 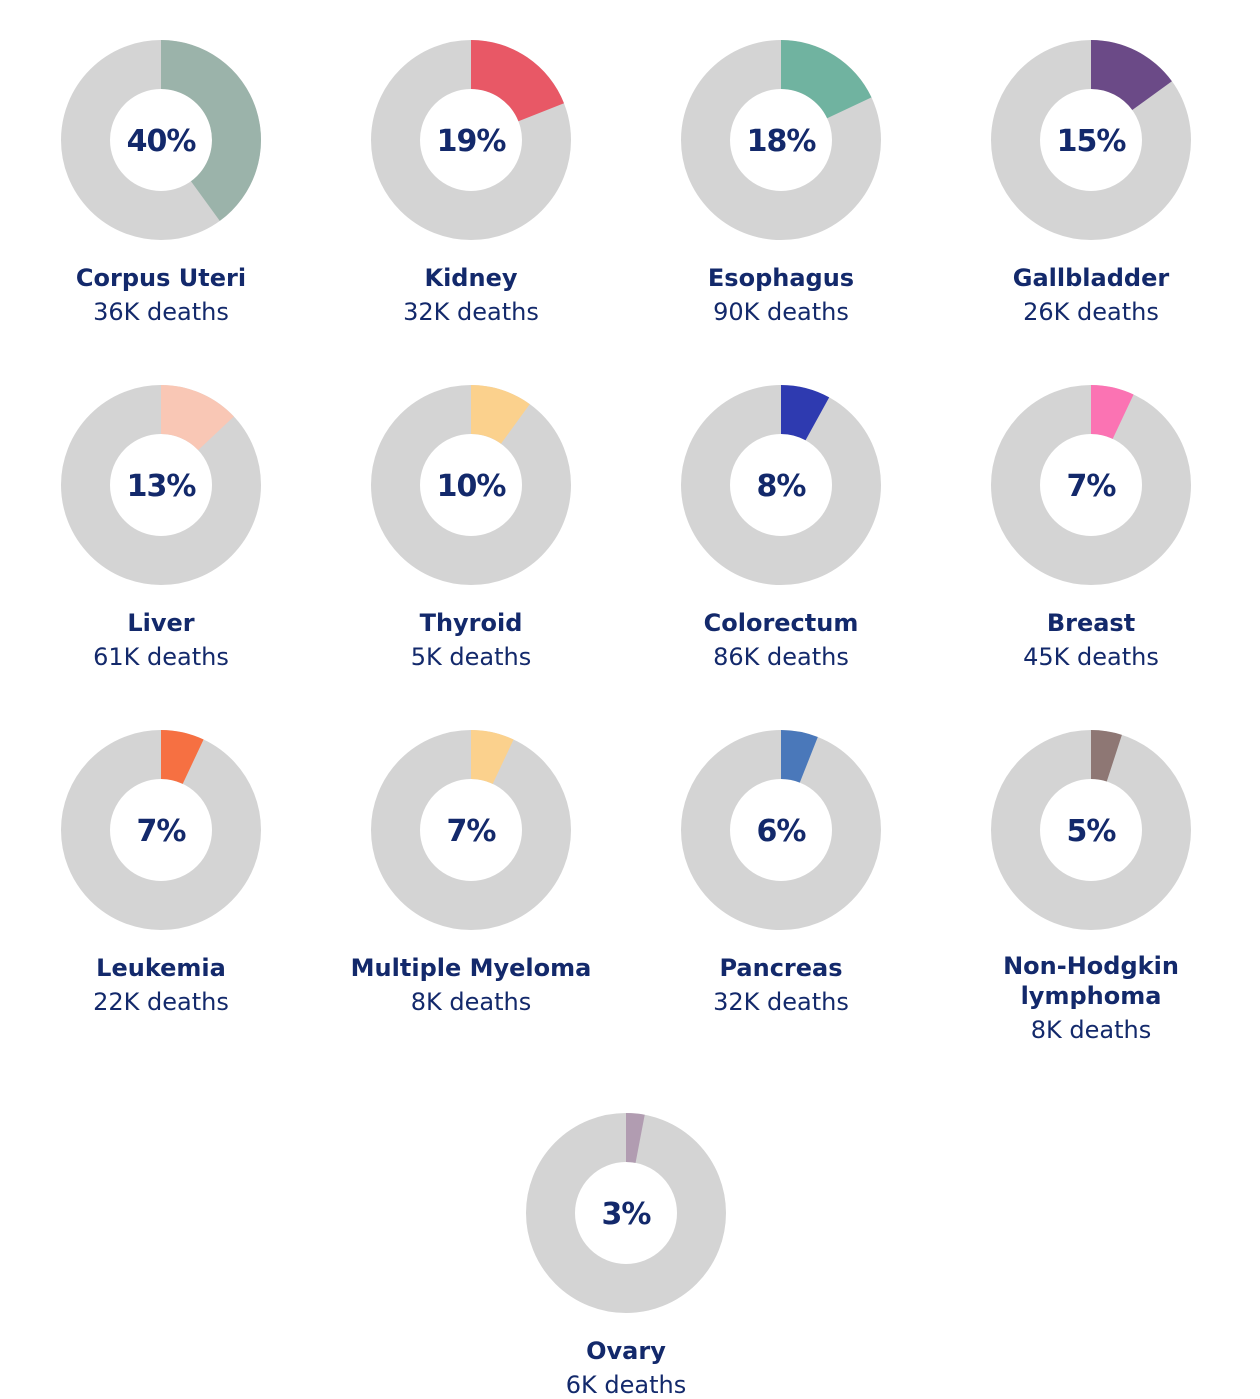 I want to click on category-name: Liver, so click(x=161, y=623).